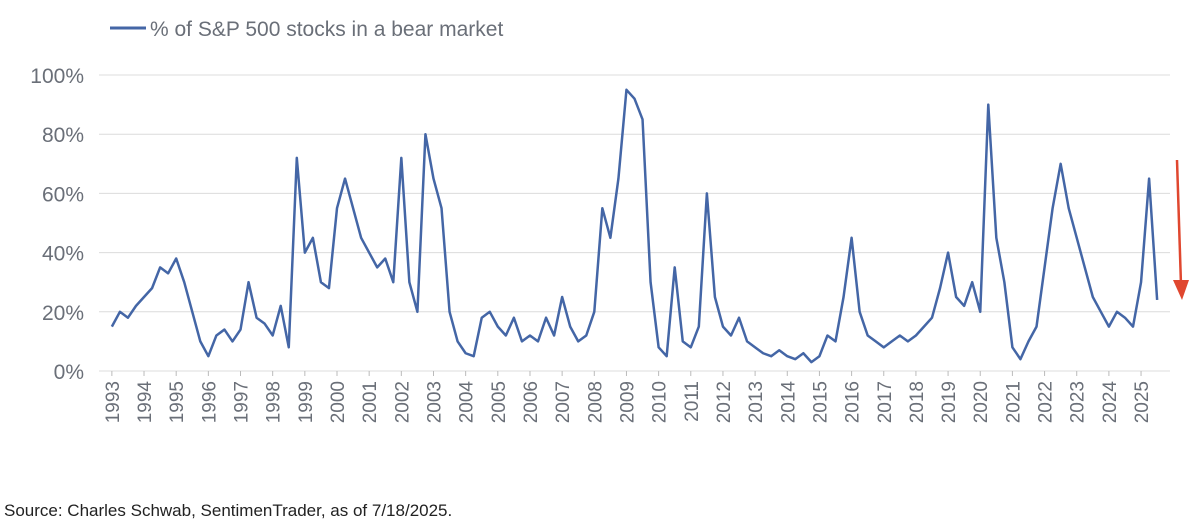 The width and height of the screenshot is (1200, 531). Describe the element at coordinates (853, 402) in the screenshot. I see `x-tick-label: 2016` at that location.